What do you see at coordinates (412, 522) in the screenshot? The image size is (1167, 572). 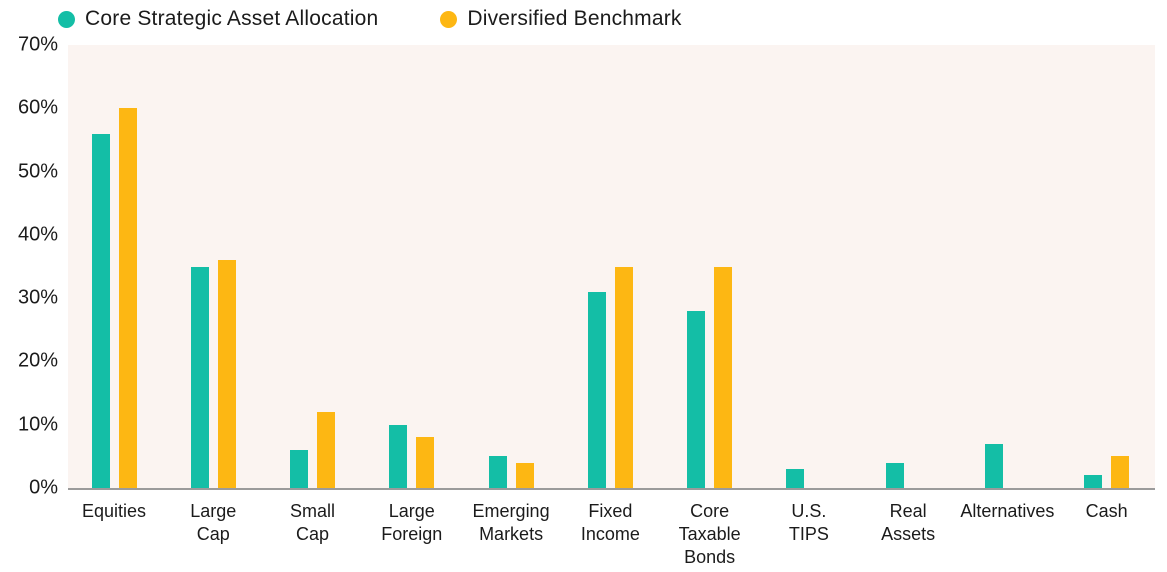 I see `x-category-label: Large Foreign` at bounding box center [412, 522].